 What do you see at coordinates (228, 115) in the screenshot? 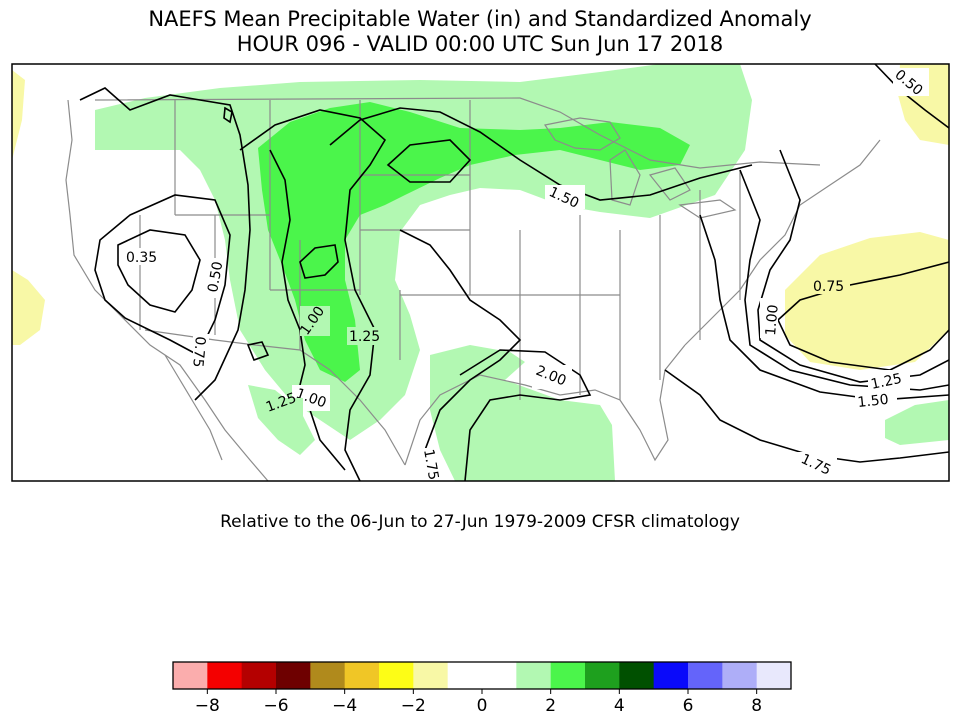
I see `contour-small-loop` at bounding box center [228, 115].